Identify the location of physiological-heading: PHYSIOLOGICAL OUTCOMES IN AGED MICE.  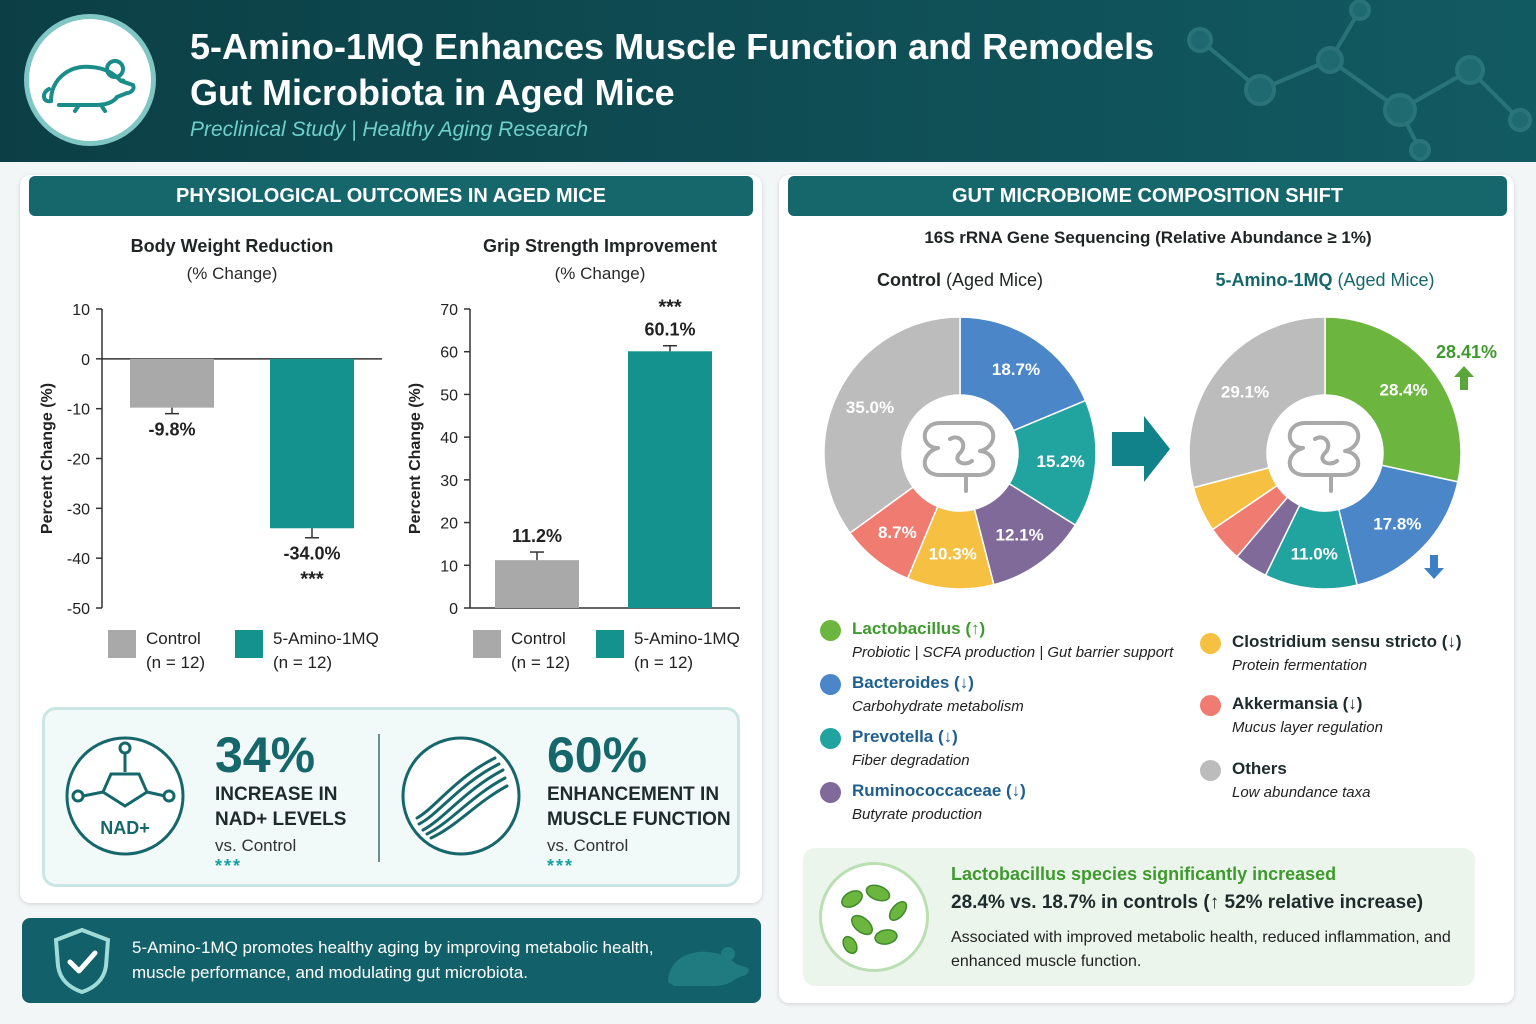
(391, 196).